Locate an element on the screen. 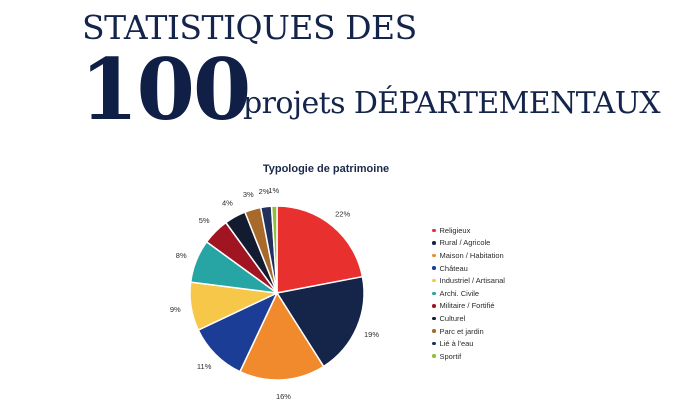  pie-label-7: 5% is located at coordinates (204, 220).